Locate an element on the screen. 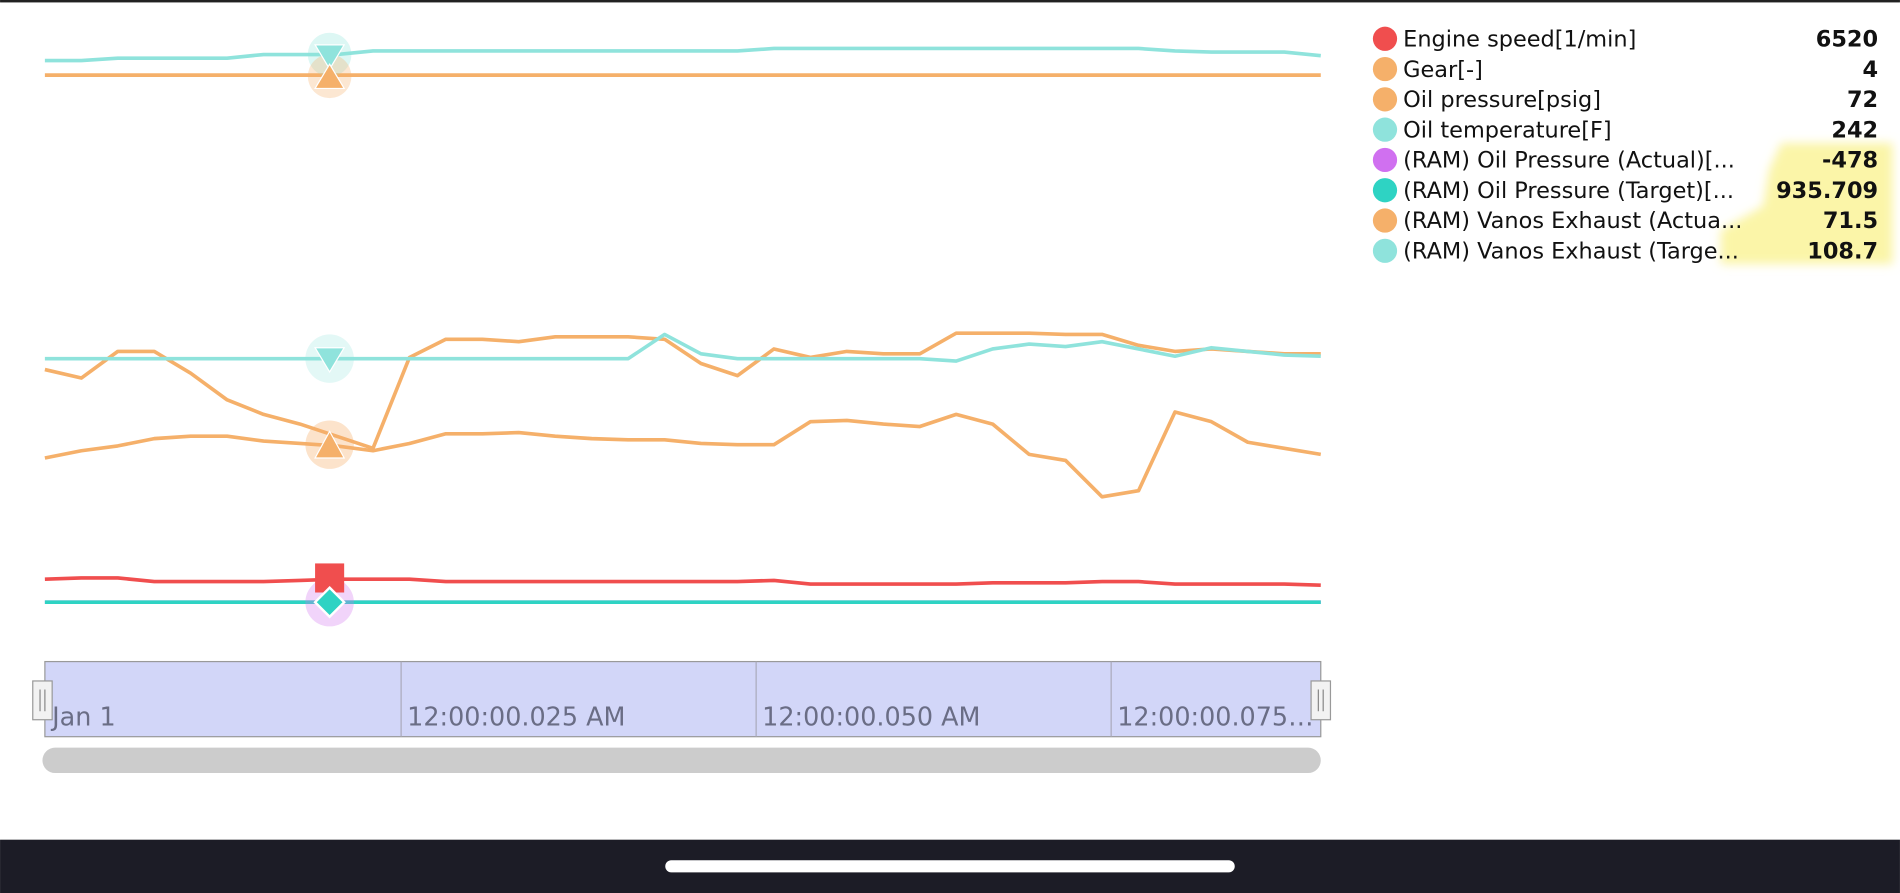 The image size is (1900, 893). legend-value: 72 is located at coordinates (1862, 100).